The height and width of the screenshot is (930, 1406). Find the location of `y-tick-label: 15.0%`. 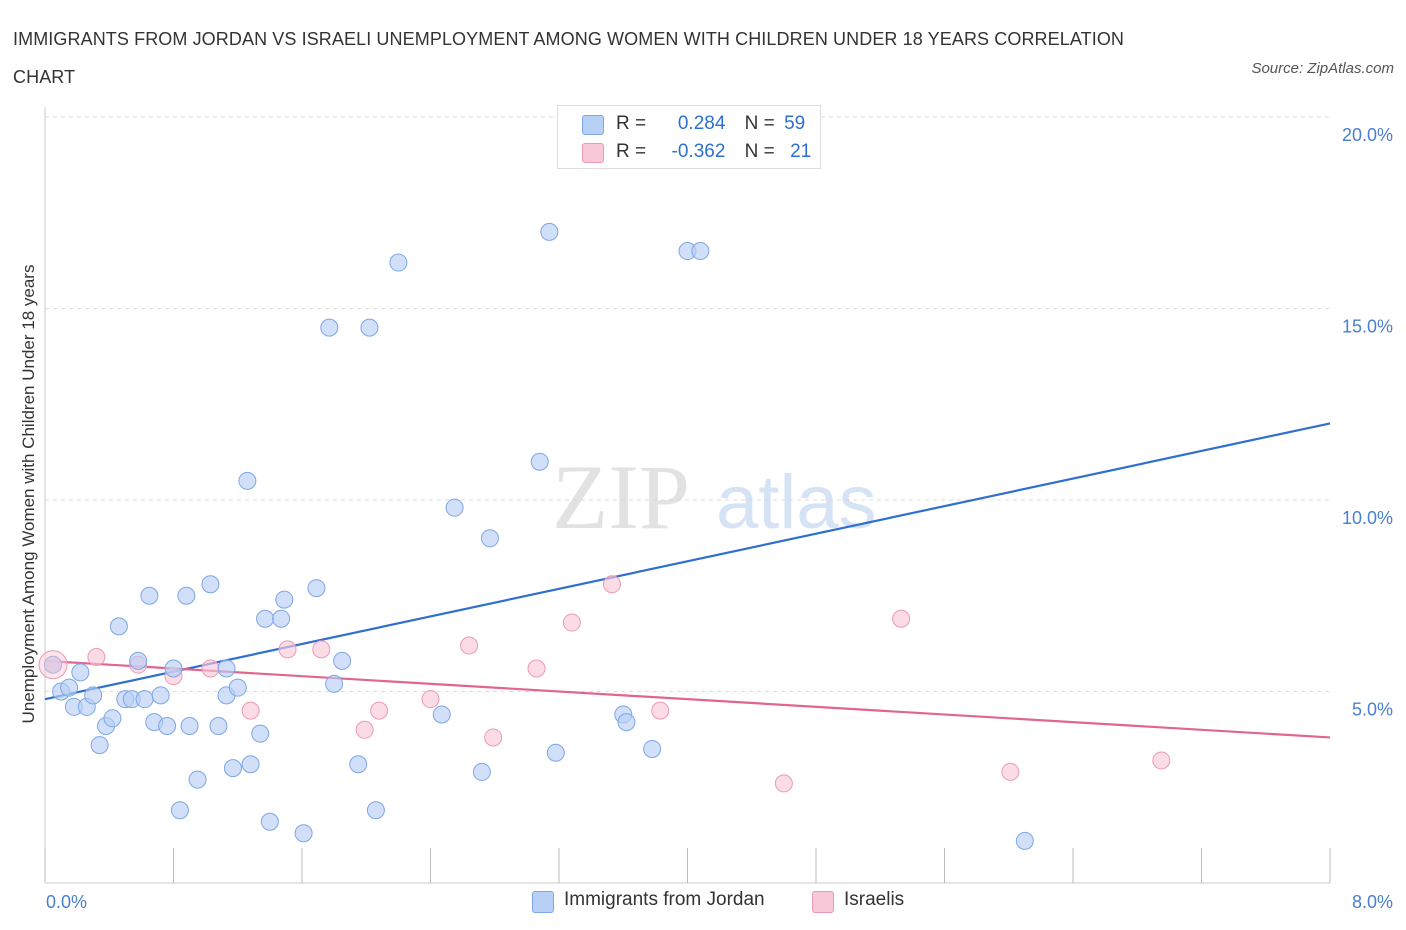

y-tick-label: 15.0% is located at coordinates (1367, 327).